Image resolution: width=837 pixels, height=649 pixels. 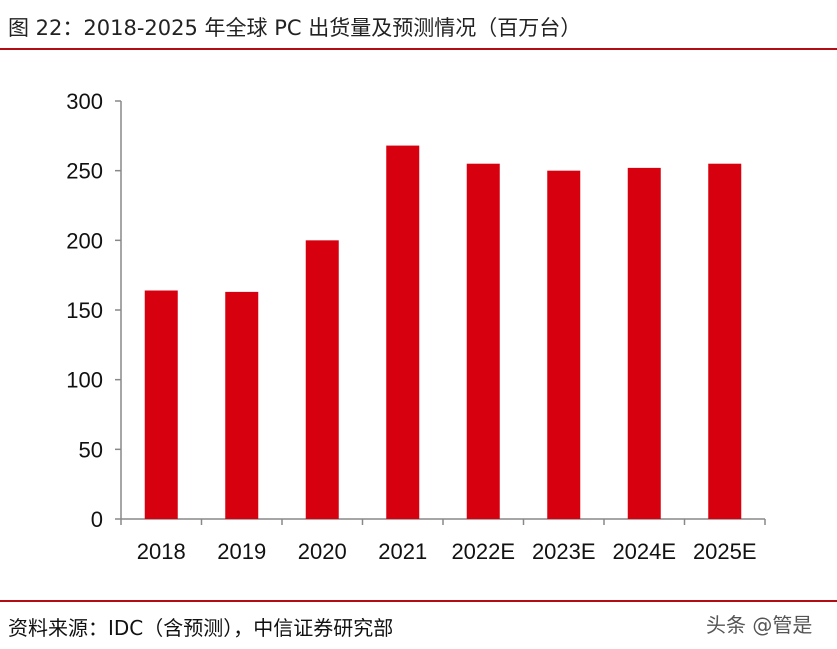 What do you see at coordinates (84, 240) in the screenshot?
I see `y-tick-label: 200` at bounding box center [84, 240].